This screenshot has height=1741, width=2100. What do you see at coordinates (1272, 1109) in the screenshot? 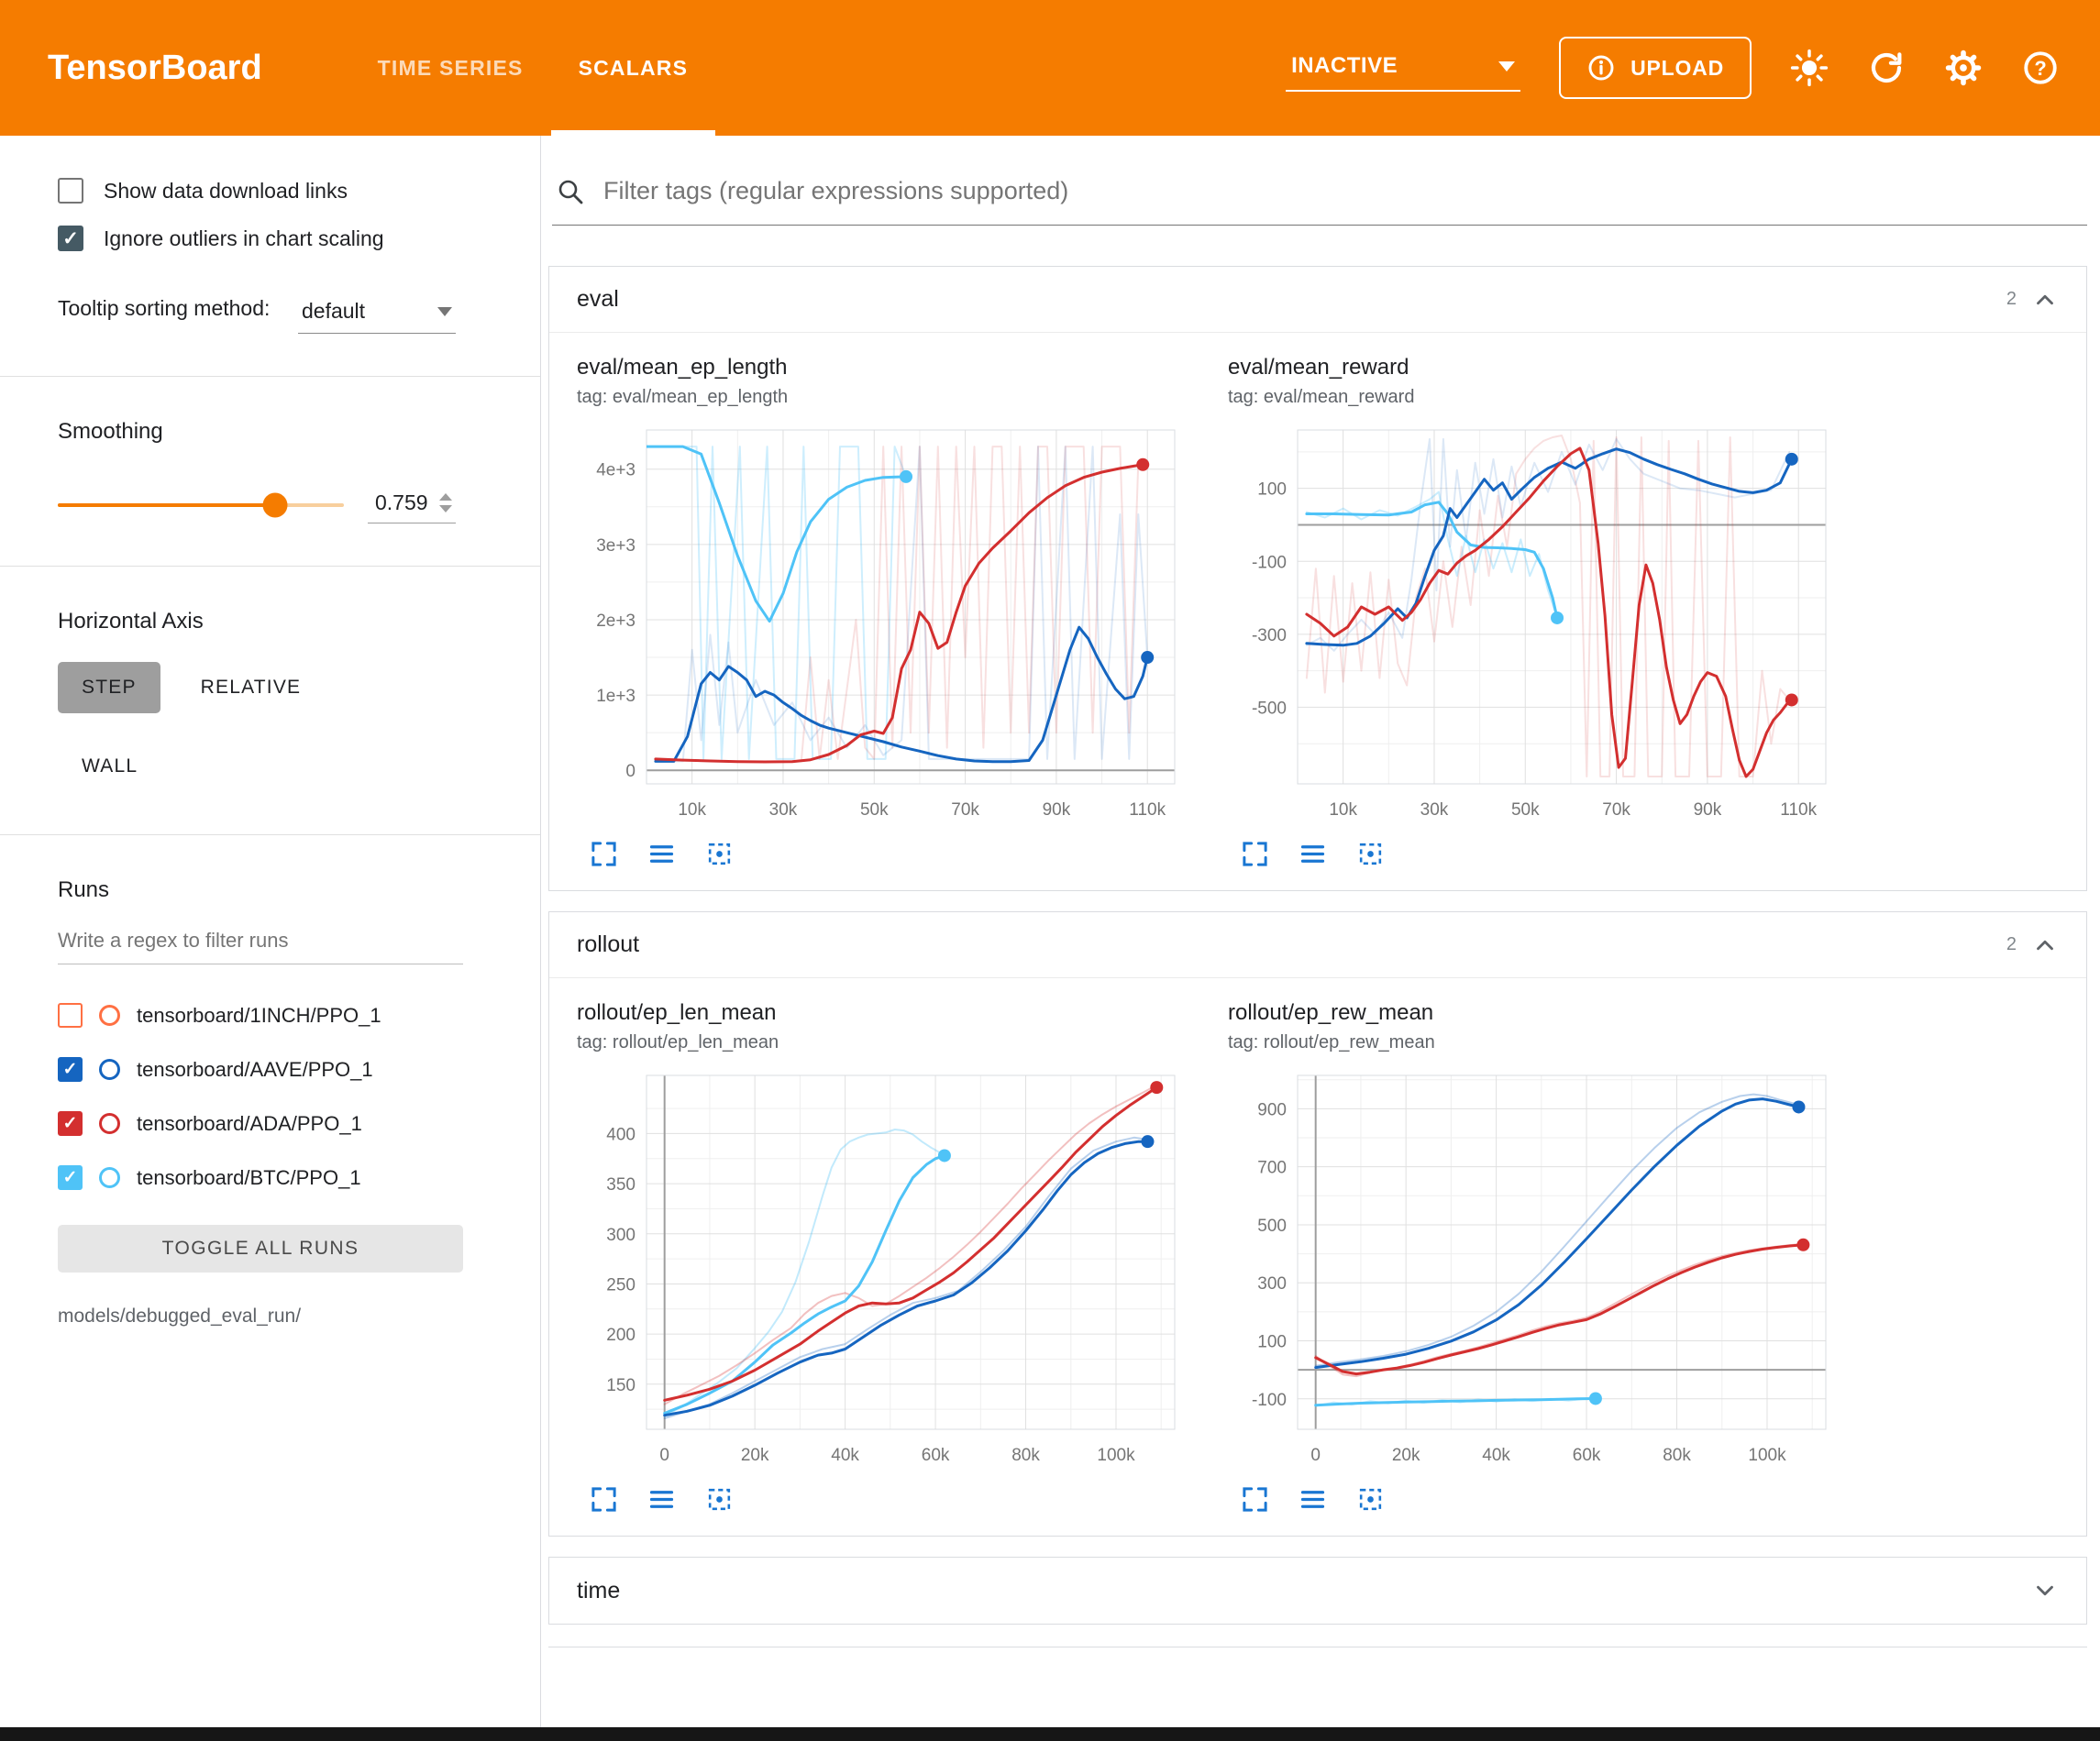
I see `svg-text: 900` at bounding box center [1272, 1109].